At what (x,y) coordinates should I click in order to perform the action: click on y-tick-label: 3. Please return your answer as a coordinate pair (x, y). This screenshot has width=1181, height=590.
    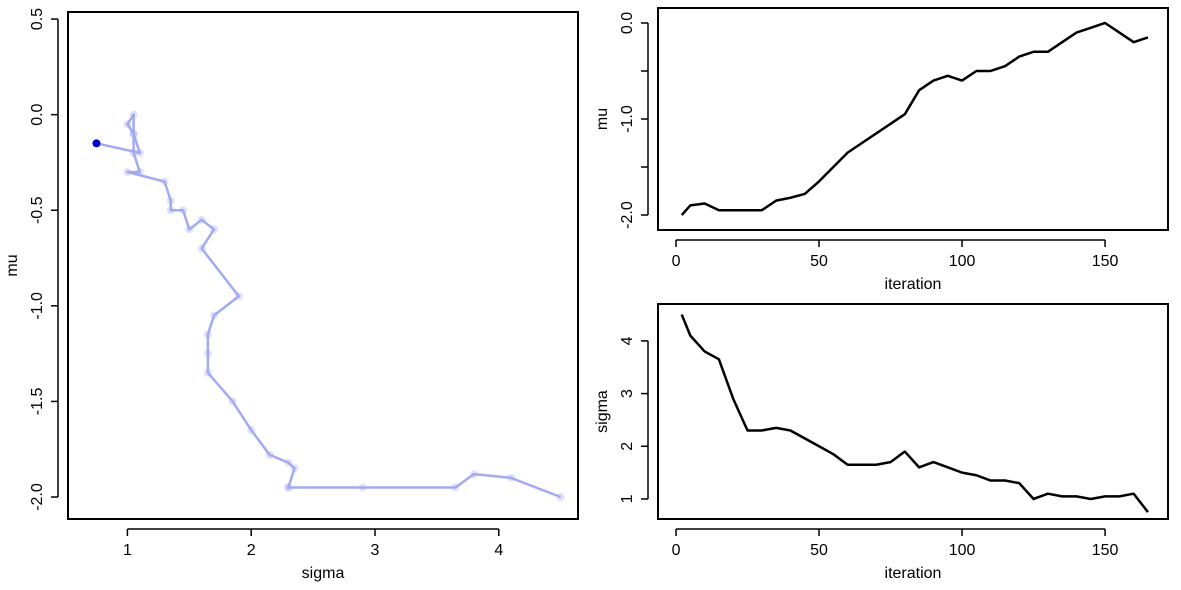
    Looking at the image, I should click on (627, 393).